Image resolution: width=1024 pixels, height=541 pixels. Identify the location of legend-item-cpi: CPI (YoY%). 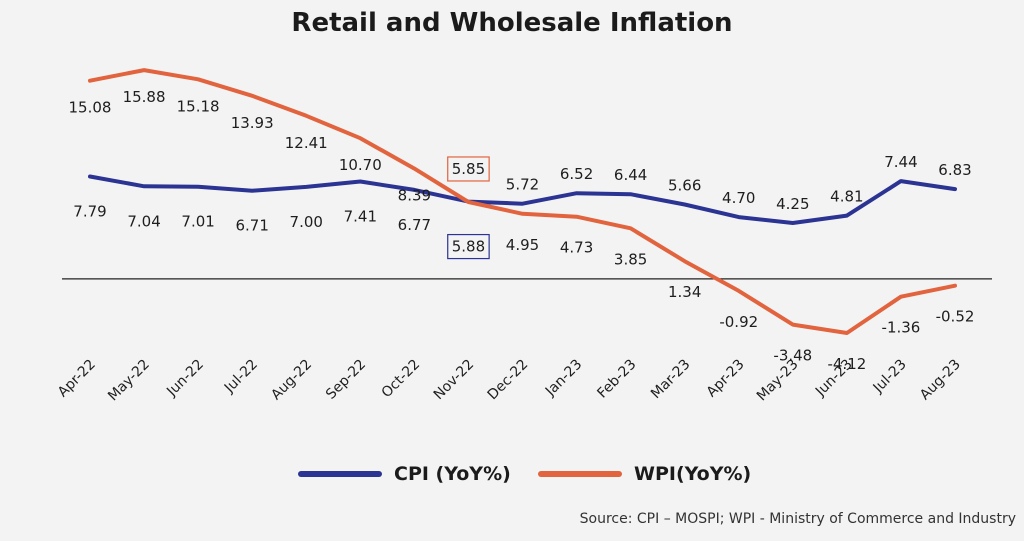
(404, 474).